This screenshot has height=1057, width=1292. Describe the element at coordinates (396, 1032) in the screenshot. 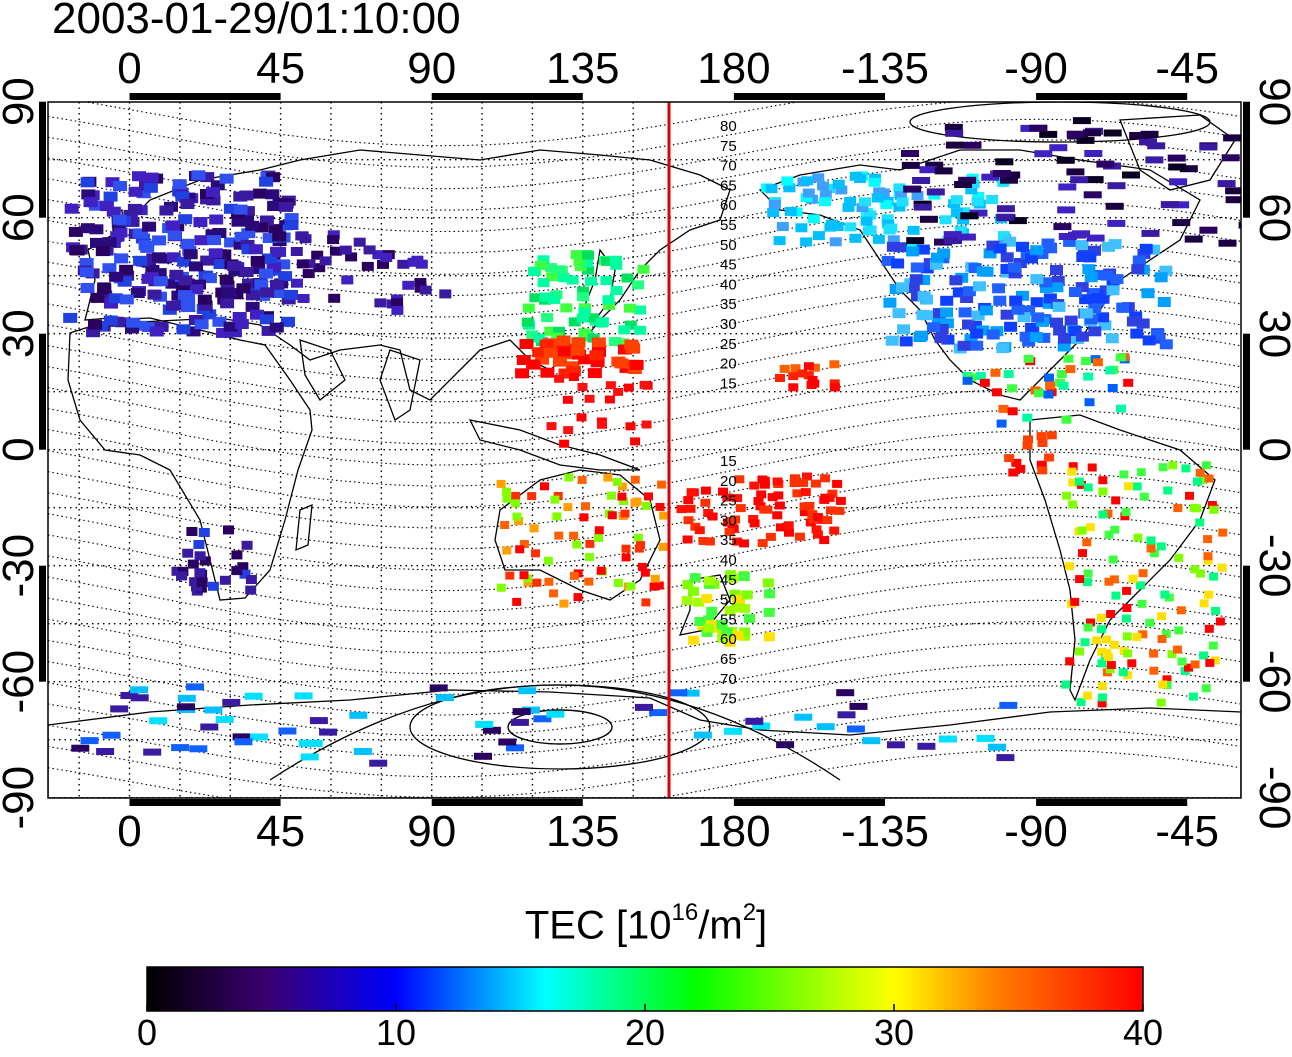

I see `colorbar-tick-label: 10` at that location.